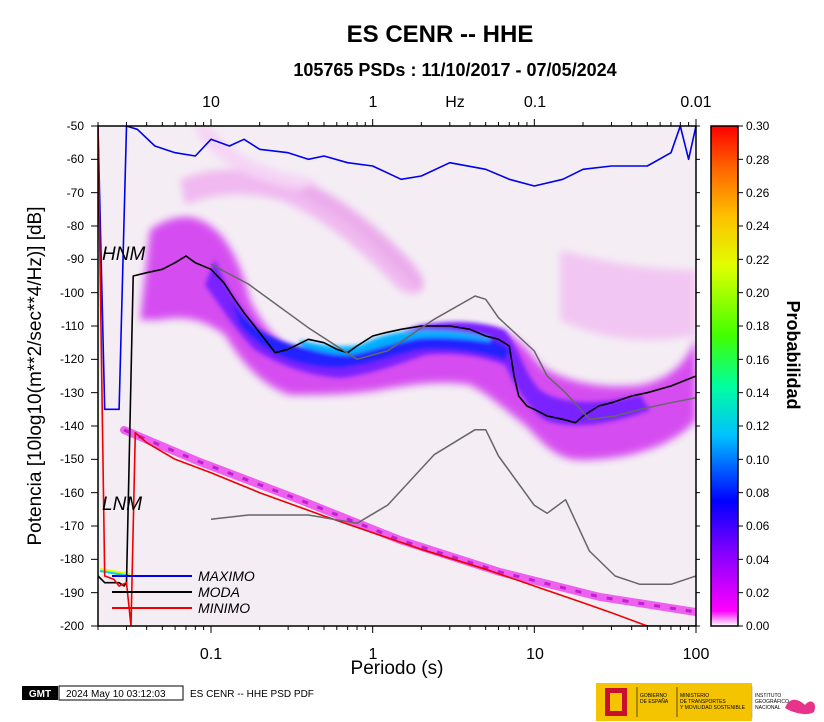  I want to click on ministry-line1: MINISTERIO, so click(694, 696).